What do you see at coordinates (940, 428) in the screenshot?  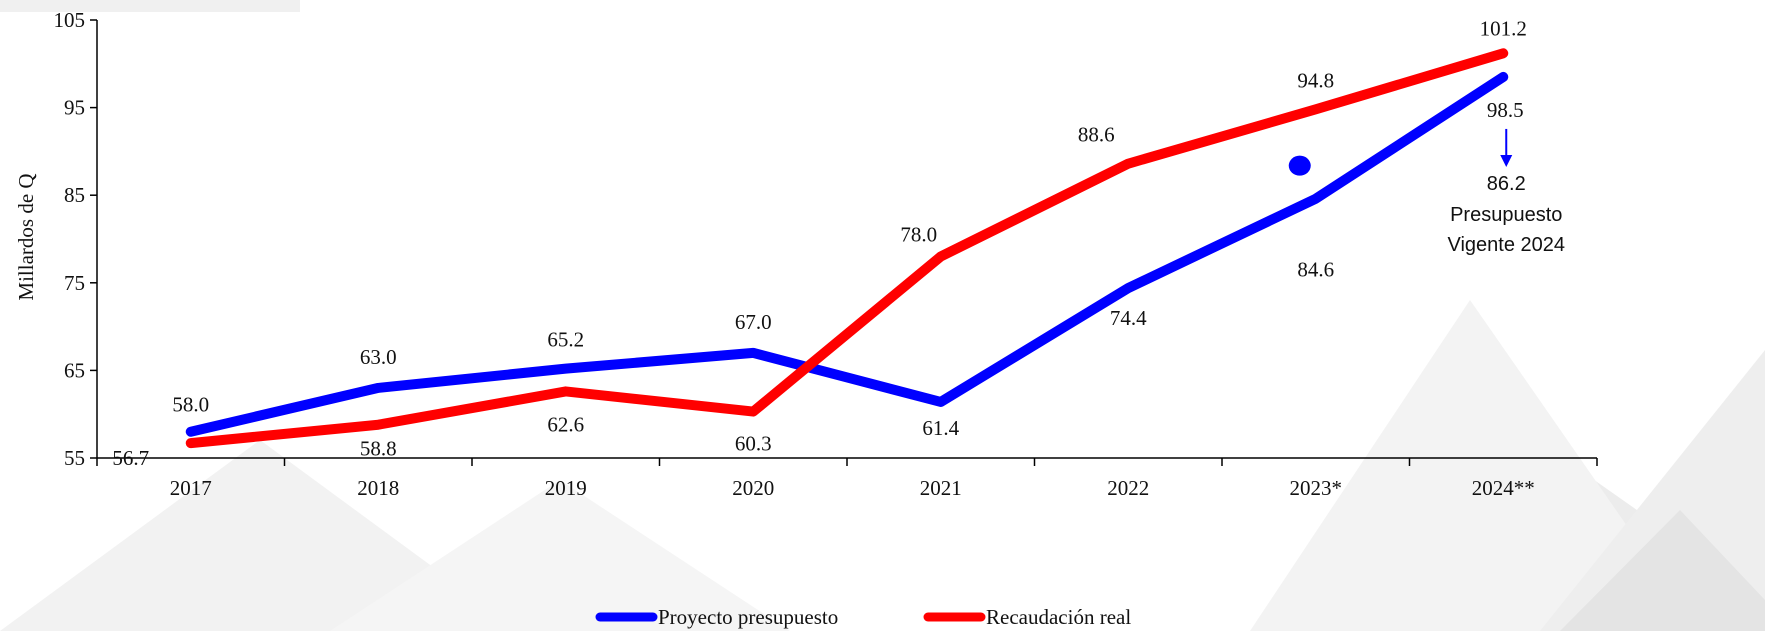 I see `data-label: 61.4` at bounding box center [940, 428].